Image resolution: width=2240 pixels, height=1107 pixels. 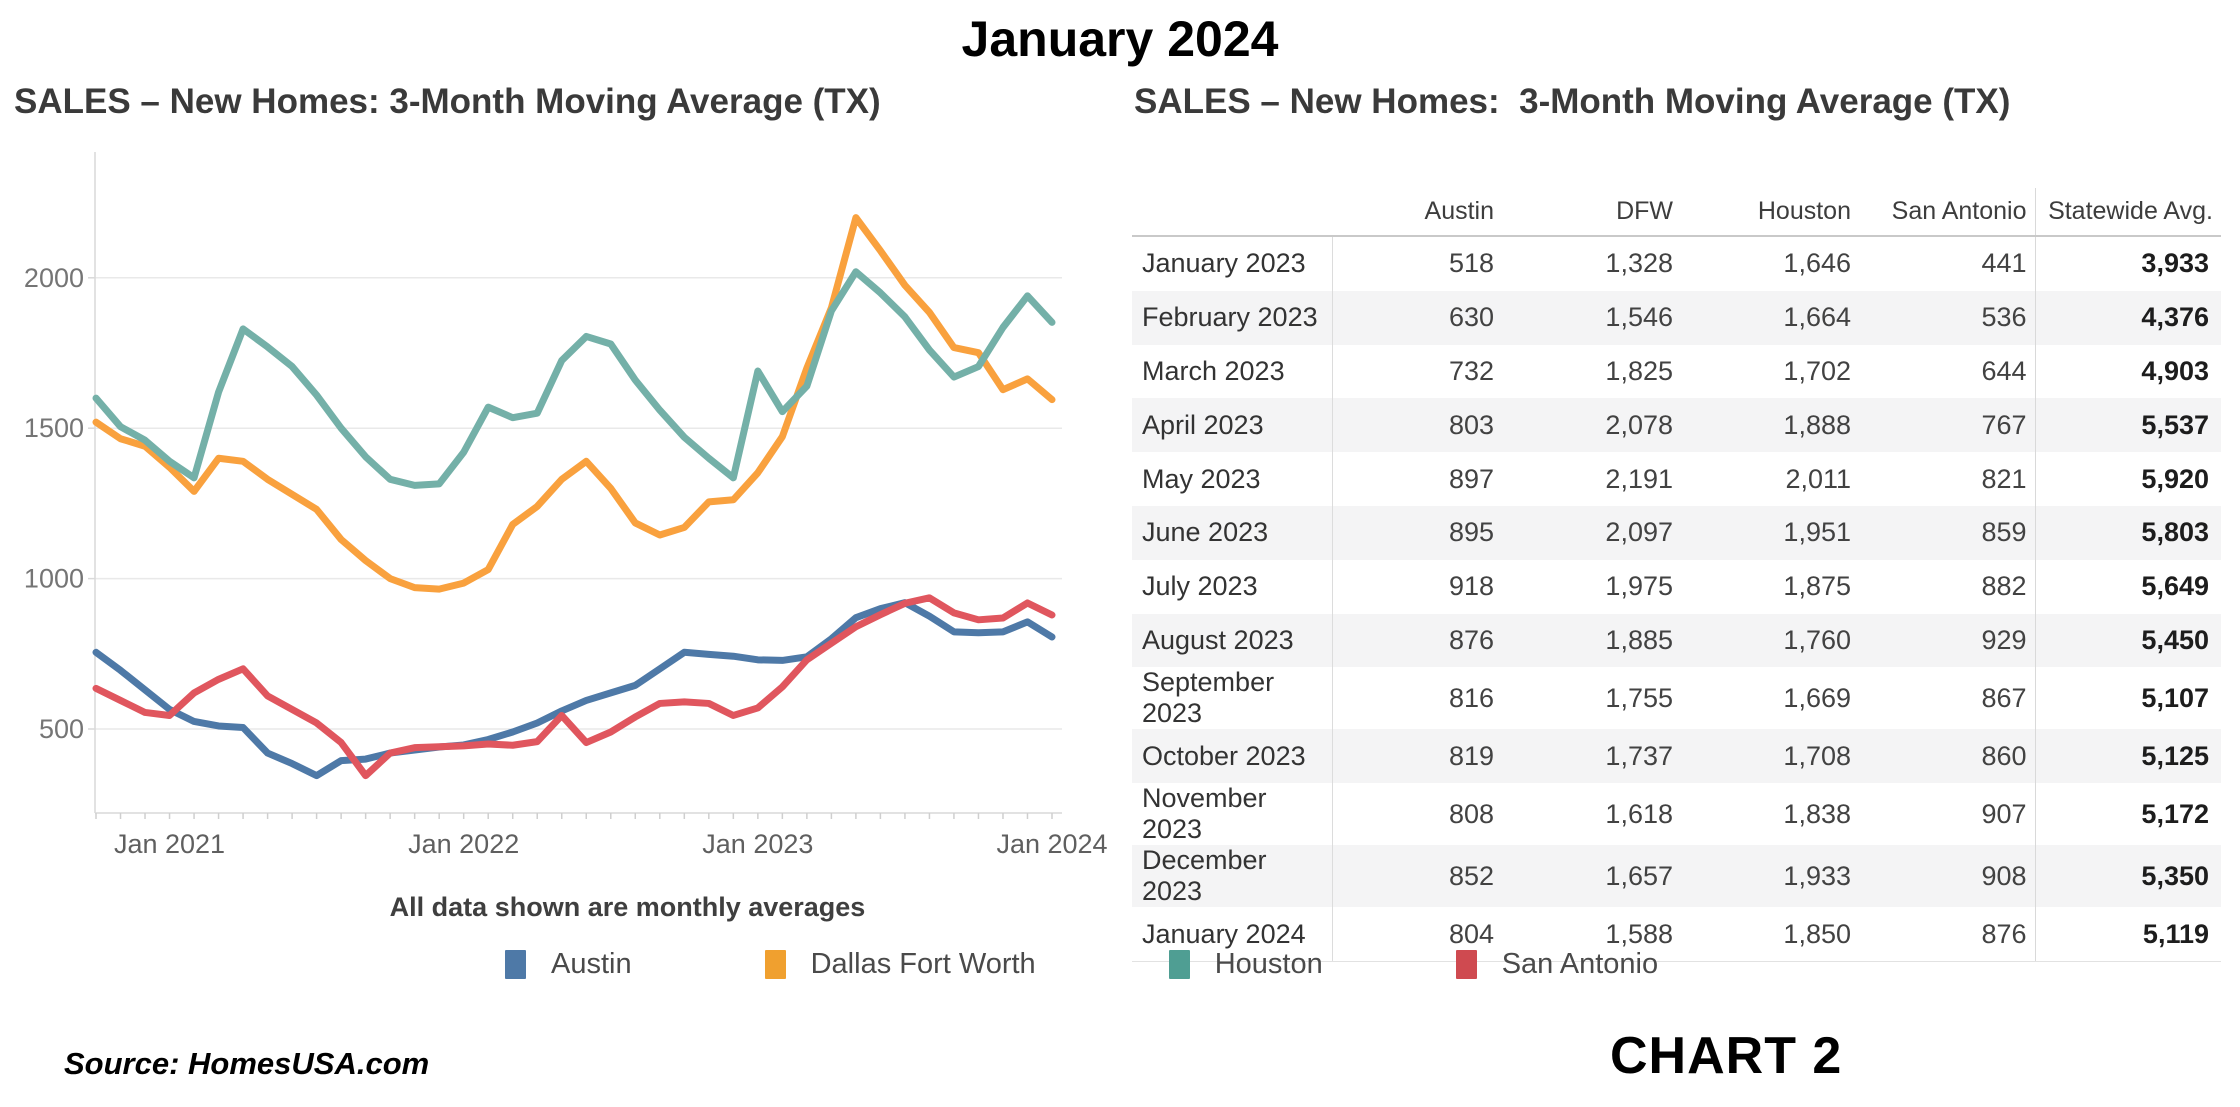 What do you see at coordinates (1471, 424) in the screenshot?
I see `cell-value: 803` at bounding box center [1471, 424].